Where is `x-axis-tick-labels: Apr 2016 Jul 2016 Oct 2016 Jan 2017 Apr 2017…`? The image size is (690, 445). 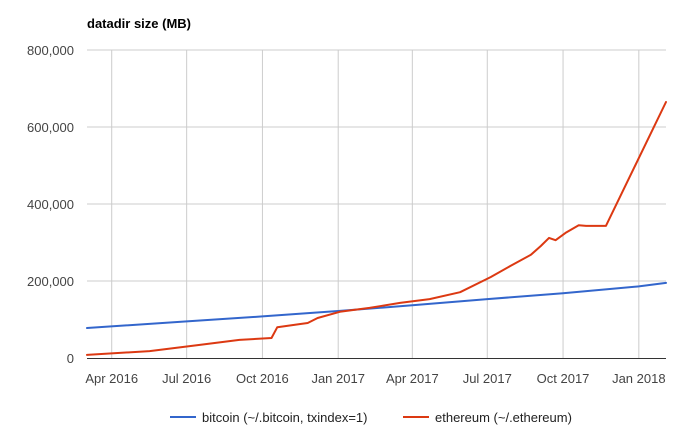 x-axis-tick-labels: Apr 2016 Jul 2016 Oct 2016 Jan 2017 Apr 2017… is located at coordinates (375, 378).